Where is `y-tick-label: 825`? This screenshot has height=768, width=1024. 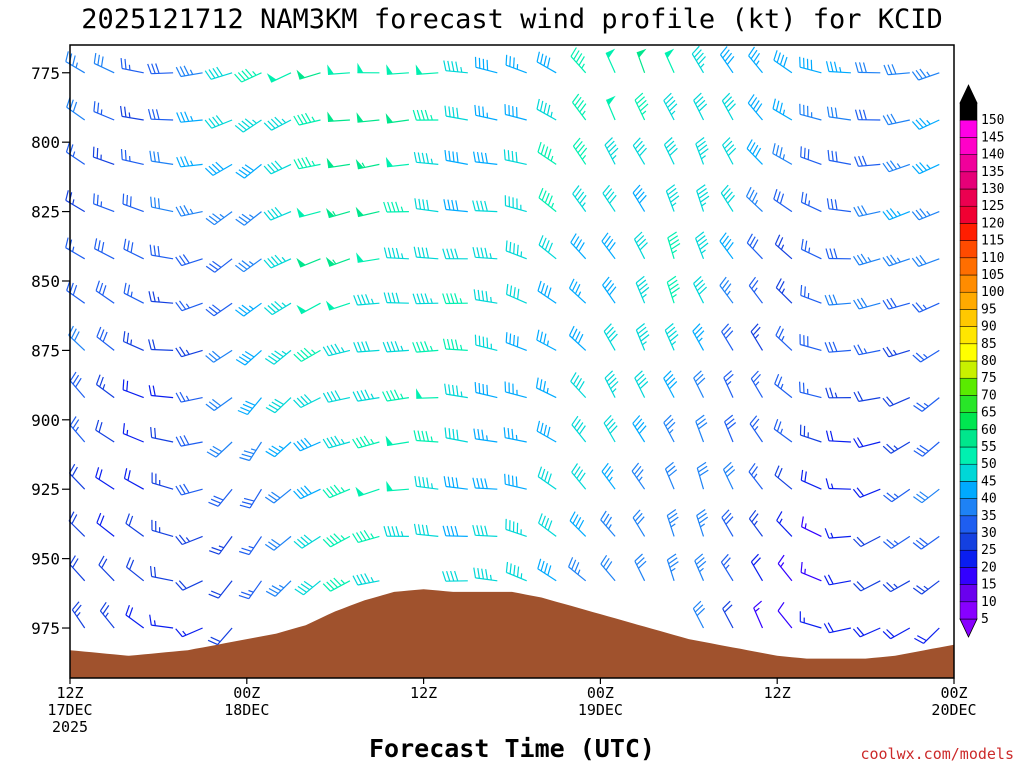 y-tick-label: 825 is located at coordinates (45, 212).